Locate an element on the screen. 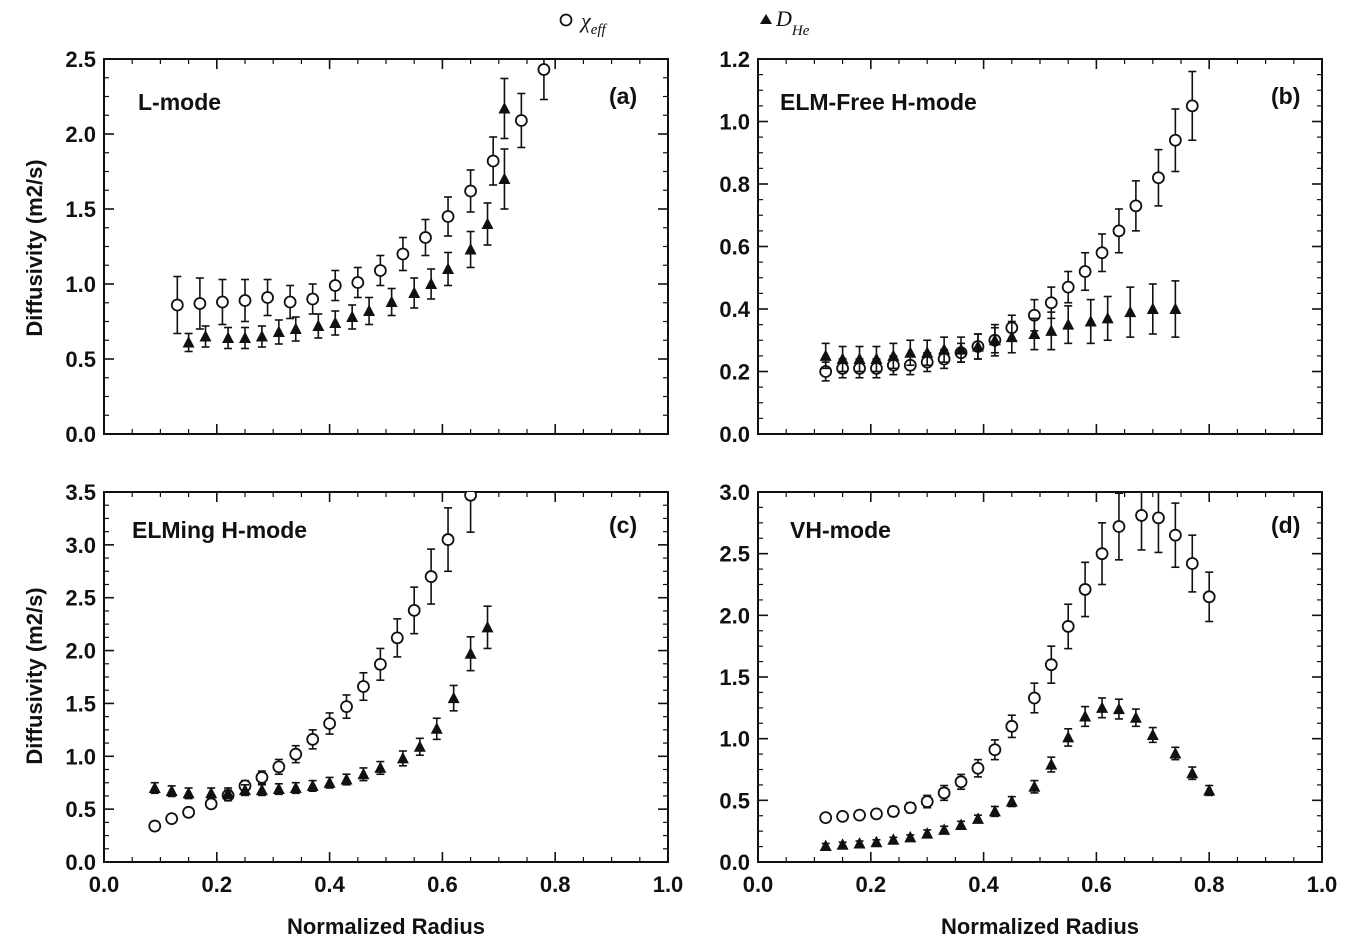 This screenshot has height=946, width=1353. x-tick-label: 0.0 is located at coordinates (758, 884).